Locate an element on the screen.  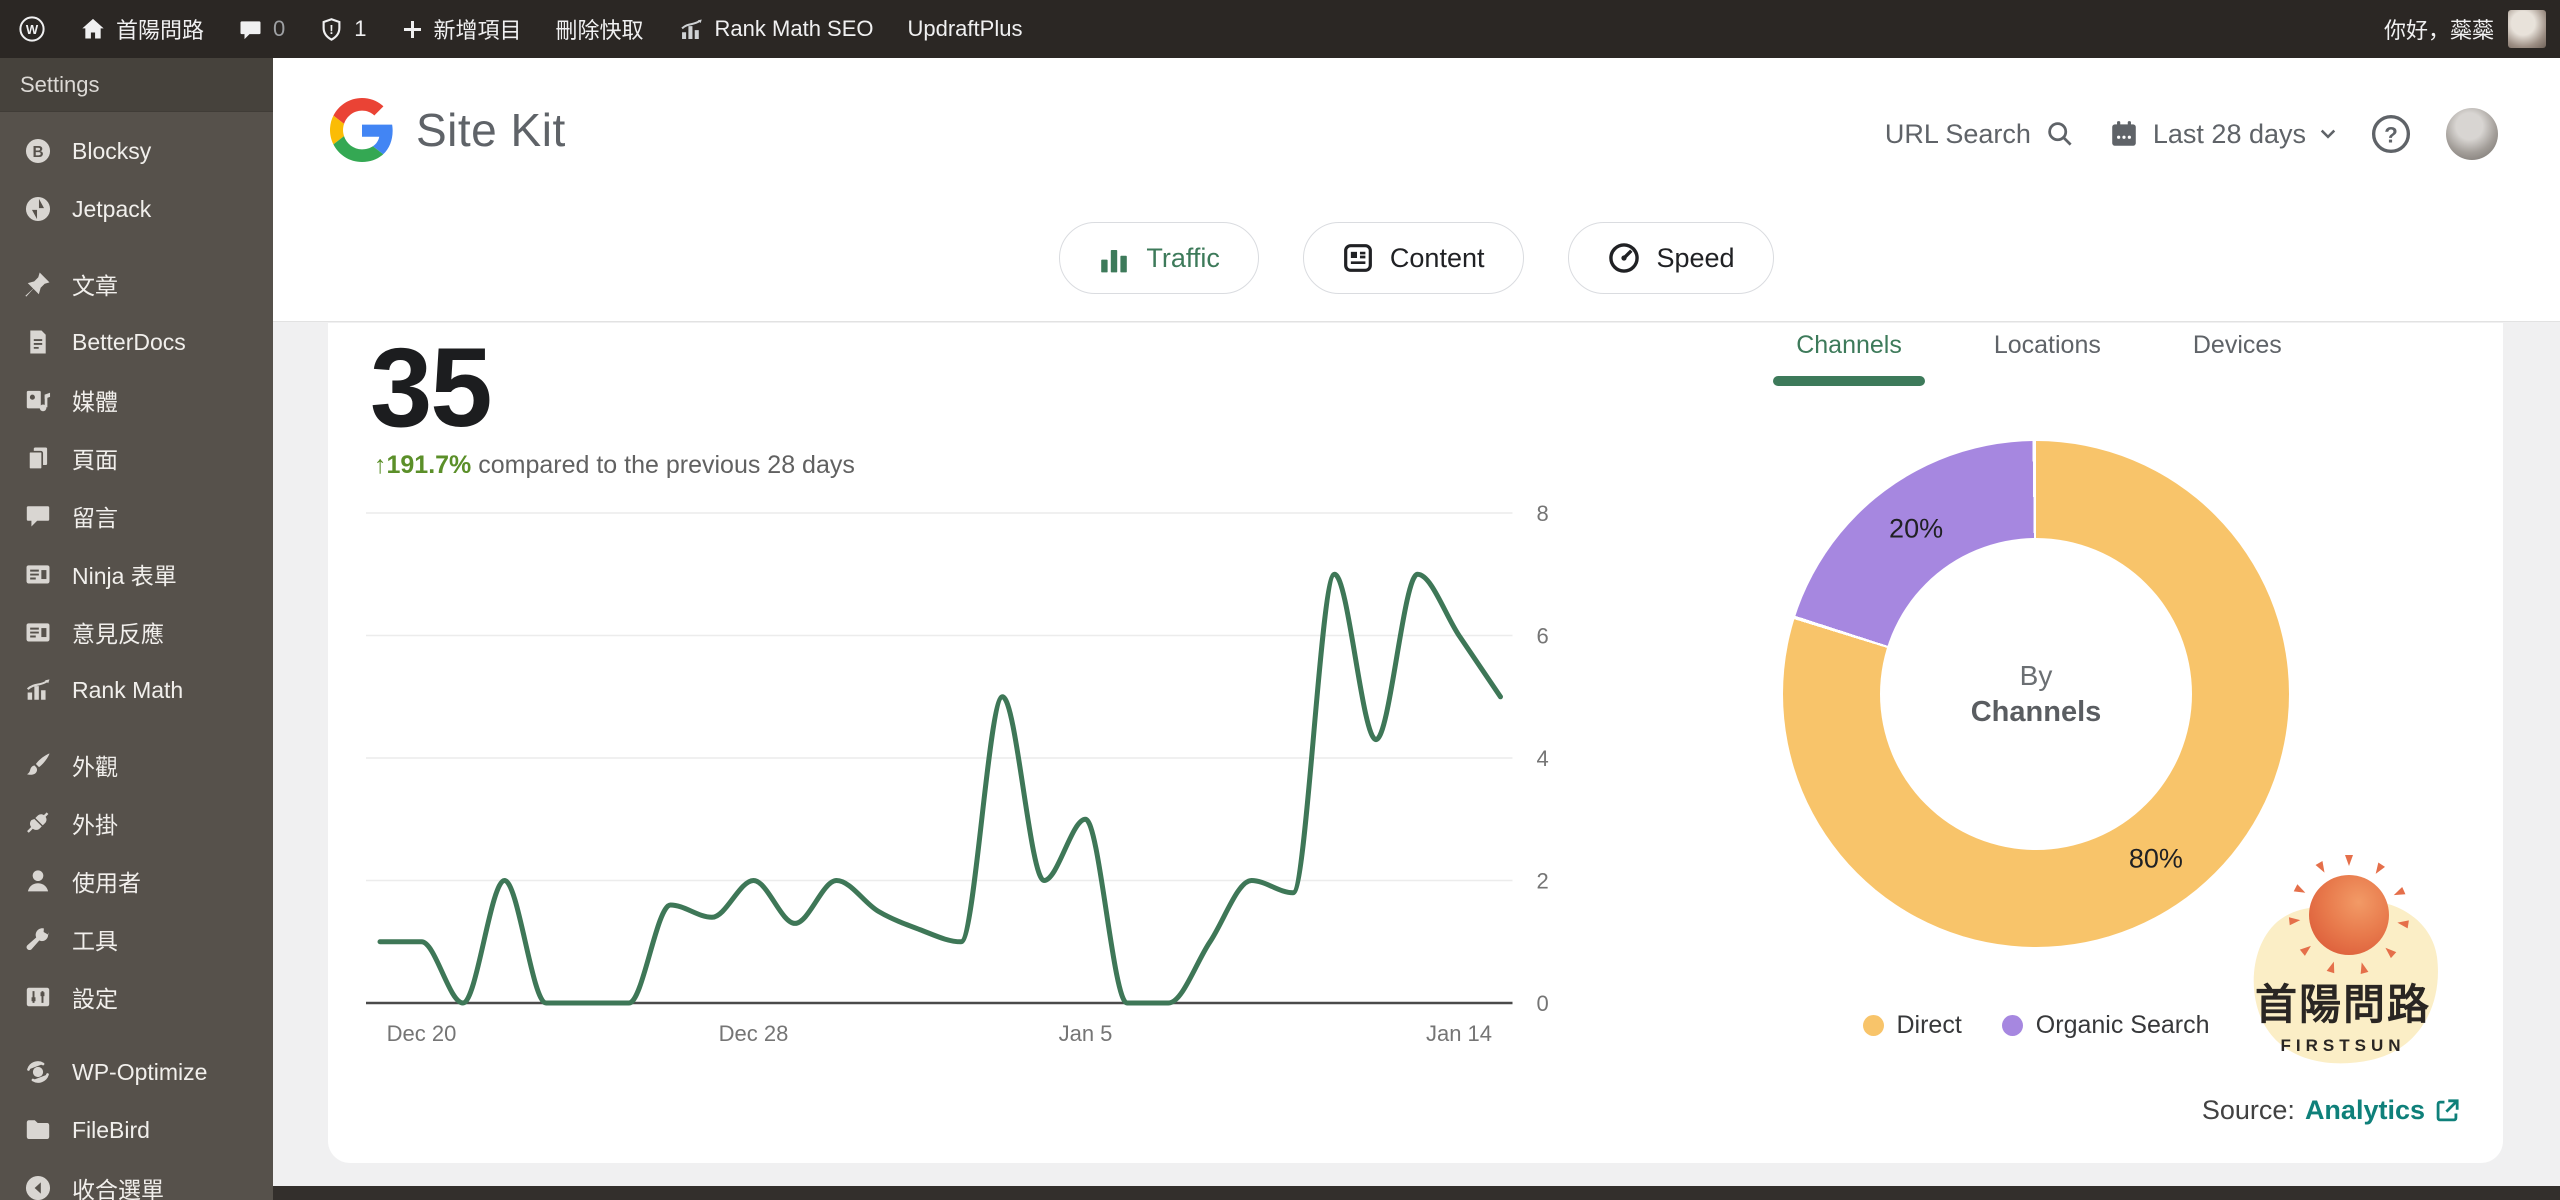
sidebar-item-comments: 留言 is located at coordinates (136, 516).